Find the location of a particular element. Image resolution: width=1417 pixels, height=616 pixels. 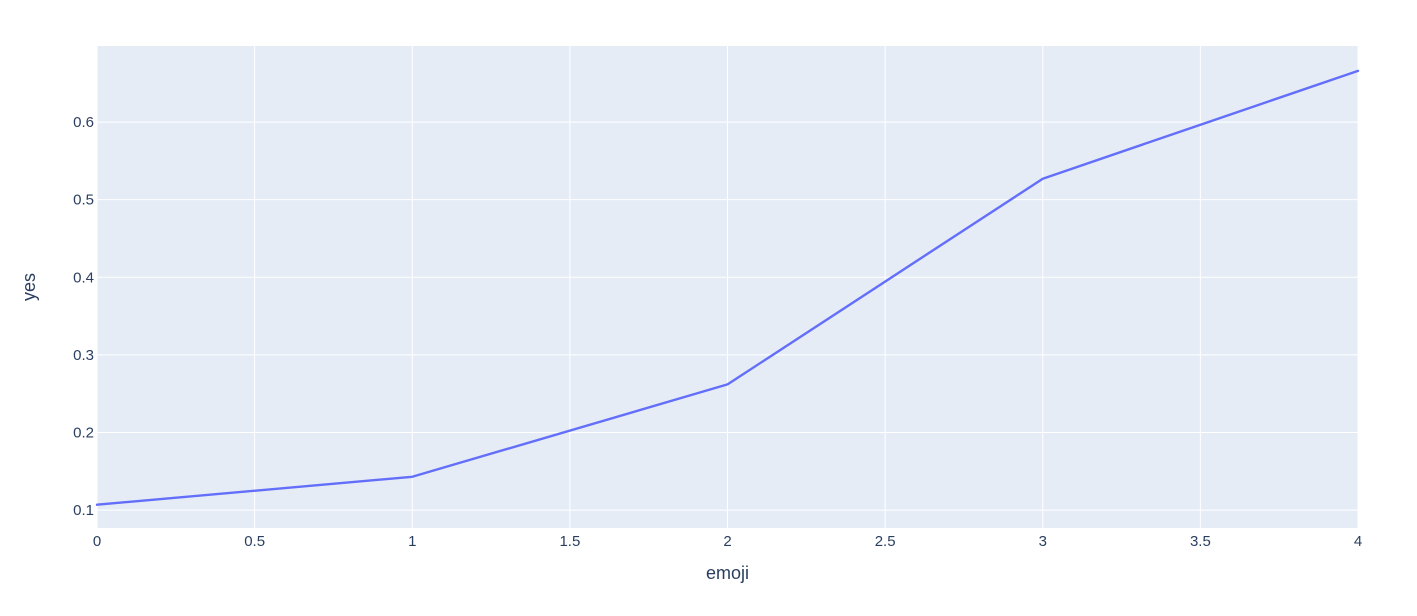

x-tick-label: 3 is located at coordinates (1043, 541).